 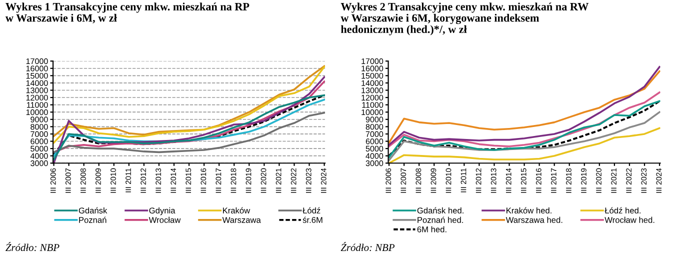 I want to click on legend-label: Wrocław, so click(x=164, y=219).